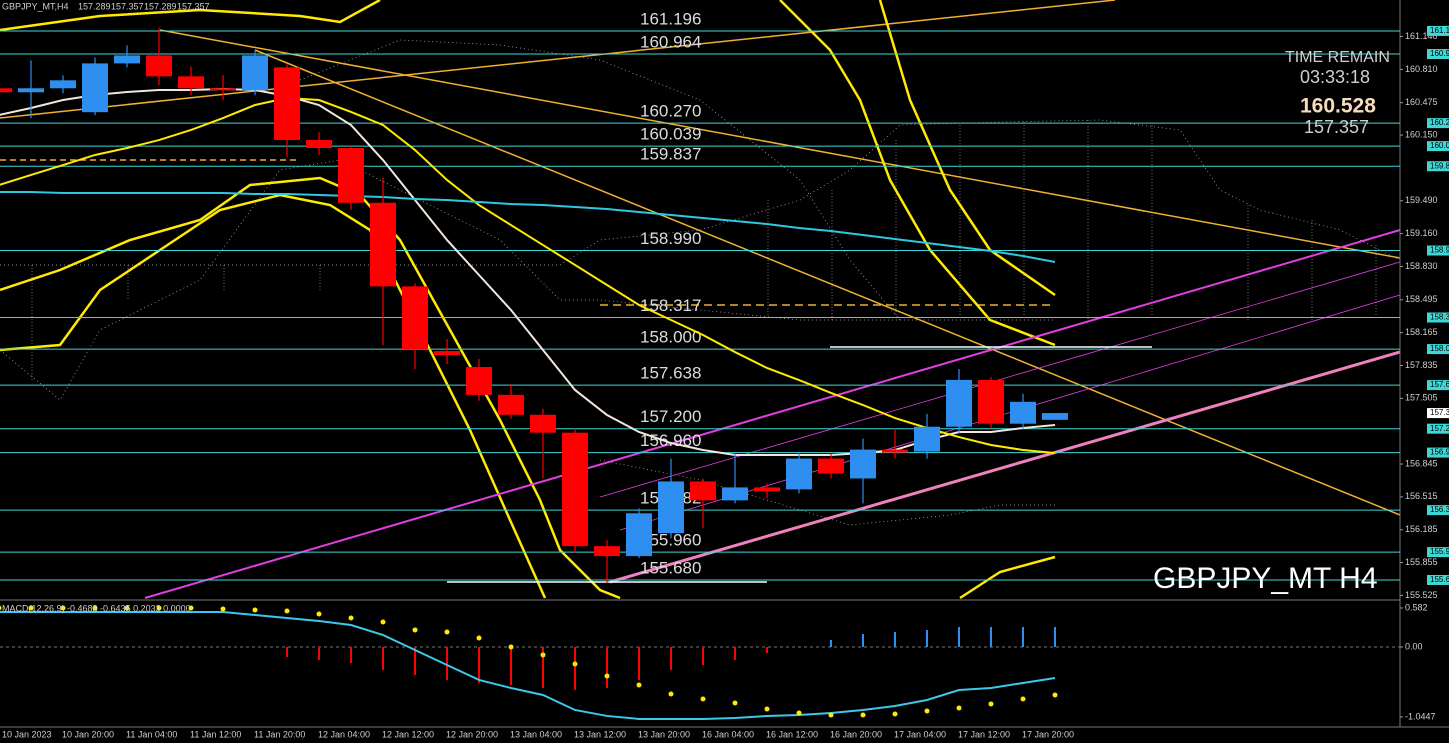 This screenshot has height=743, width=1449. Describe the element at coordinates (728, 734) in the screenshot. I see `x-tick-label: 16 Jan 04:00` at that location.